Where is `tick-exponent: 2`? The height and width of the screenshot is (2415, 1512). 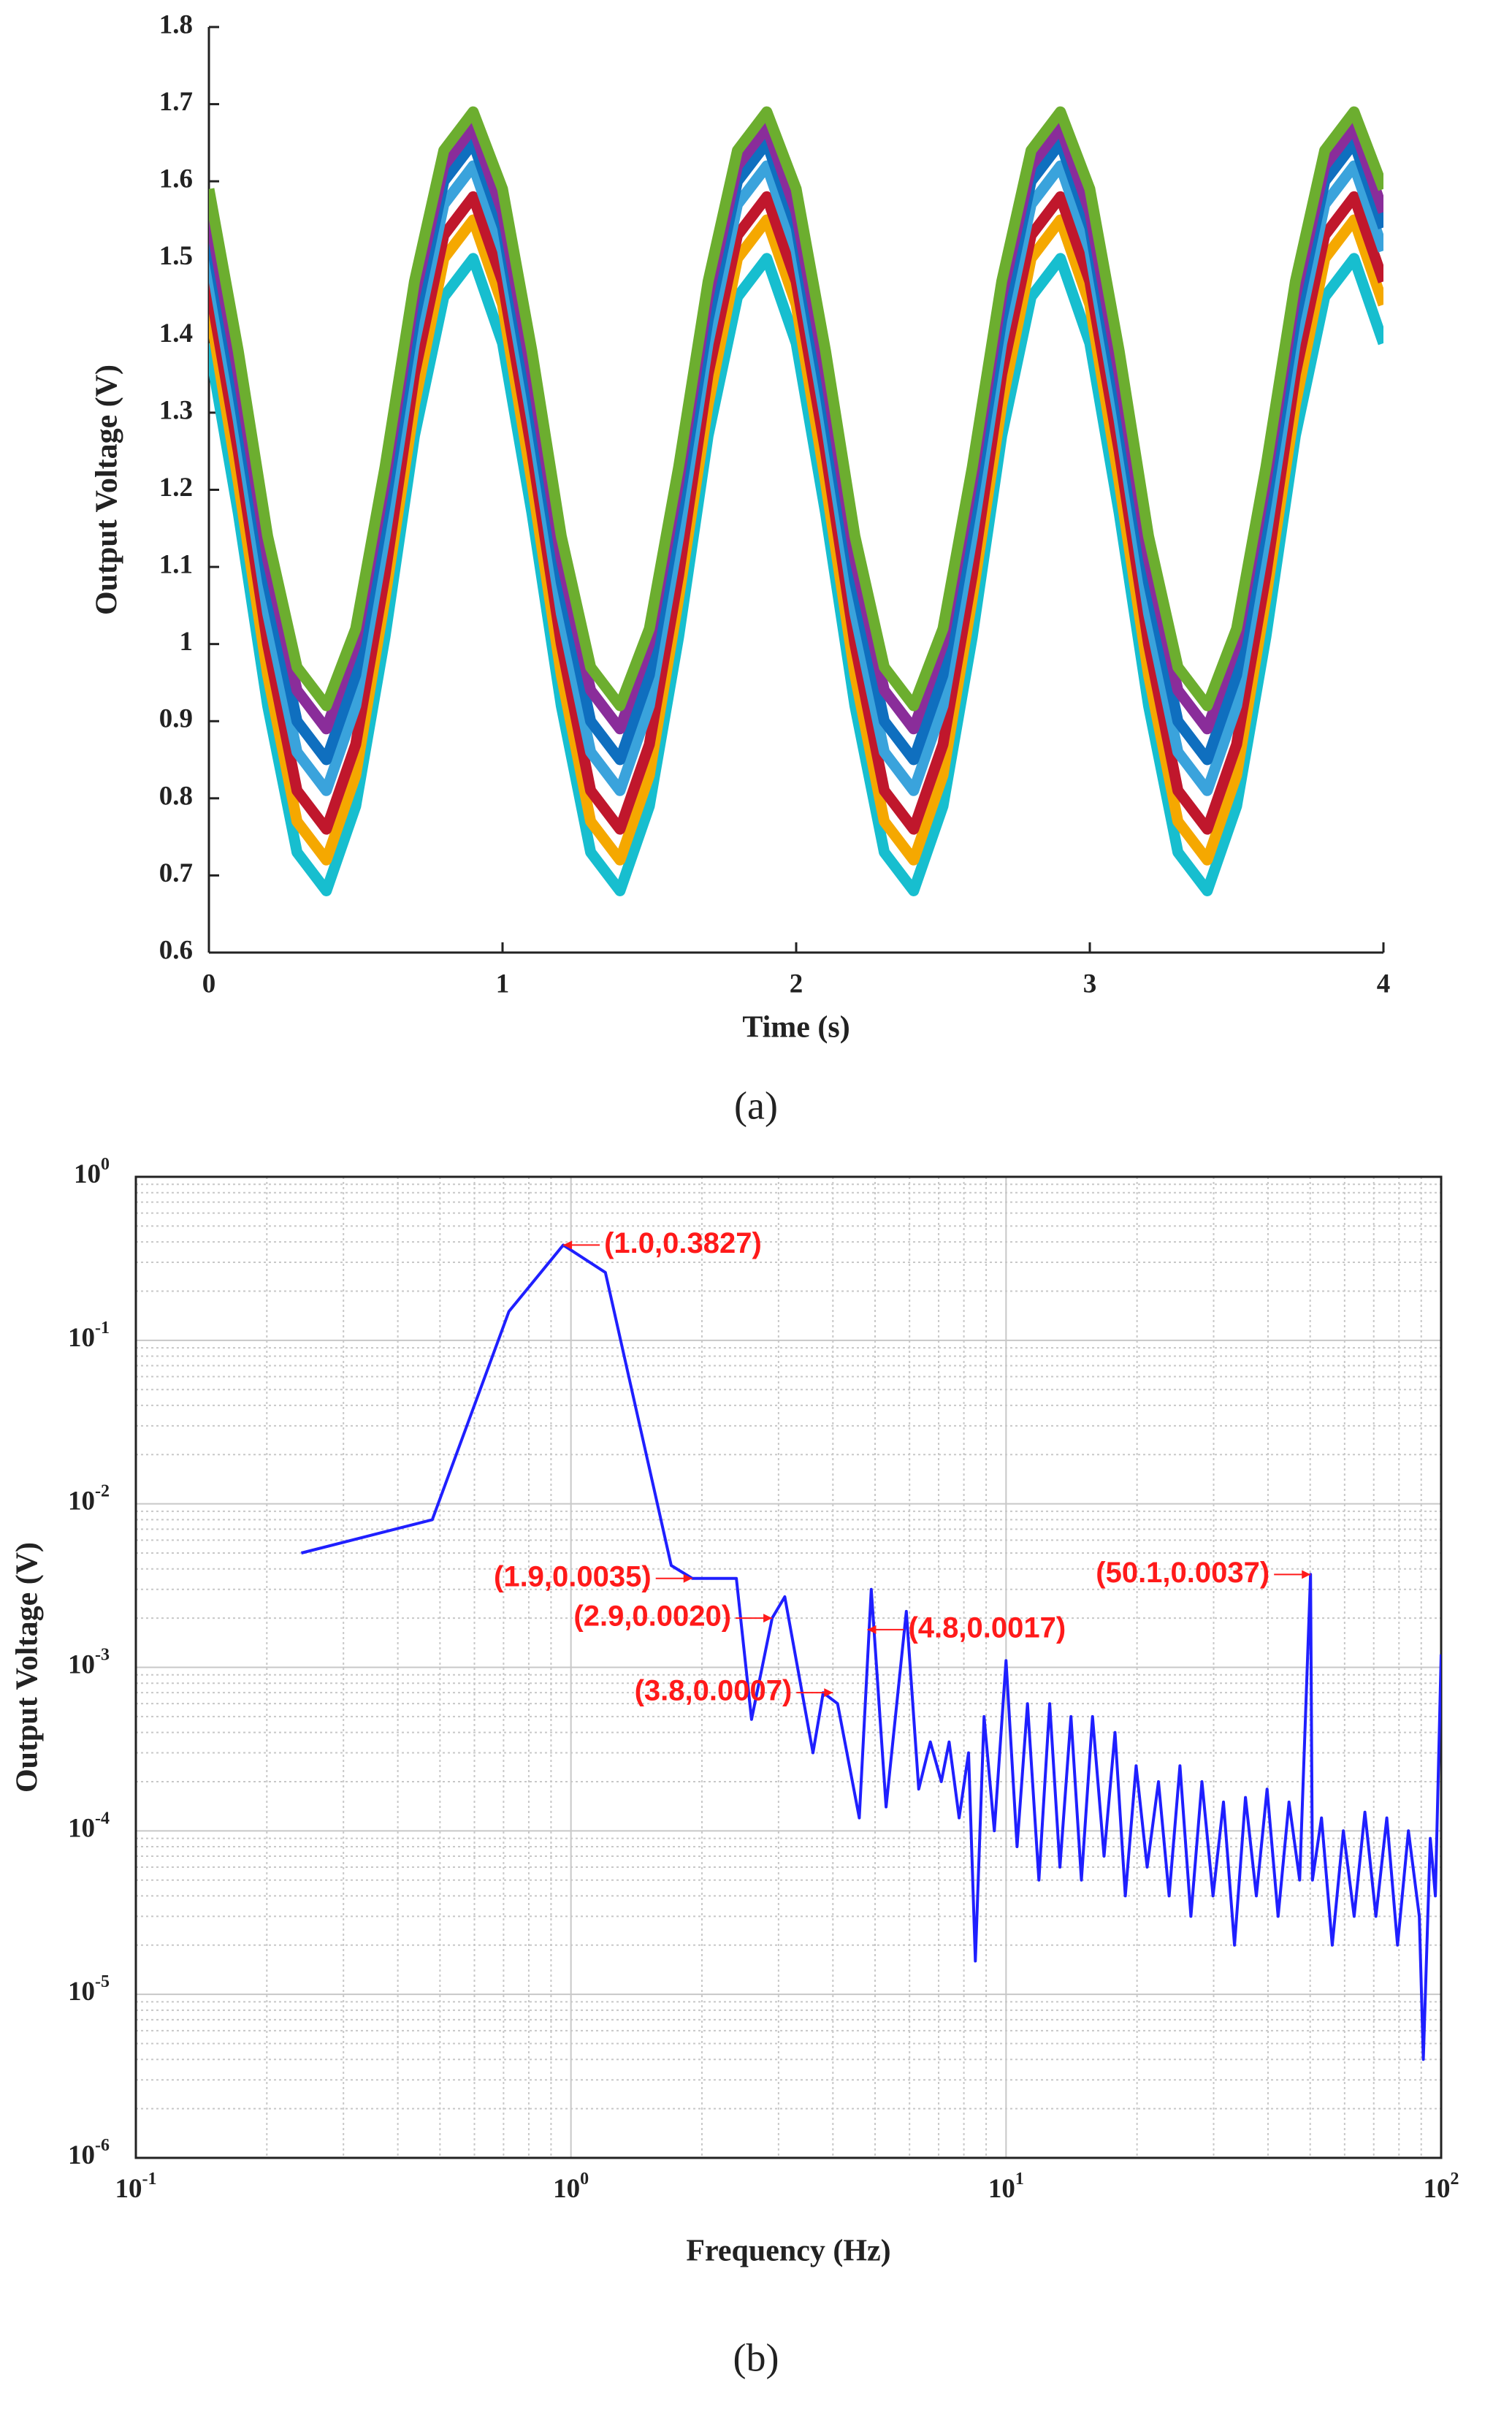
tick-exponent: 2 is located at coordinates (1455, 2179).